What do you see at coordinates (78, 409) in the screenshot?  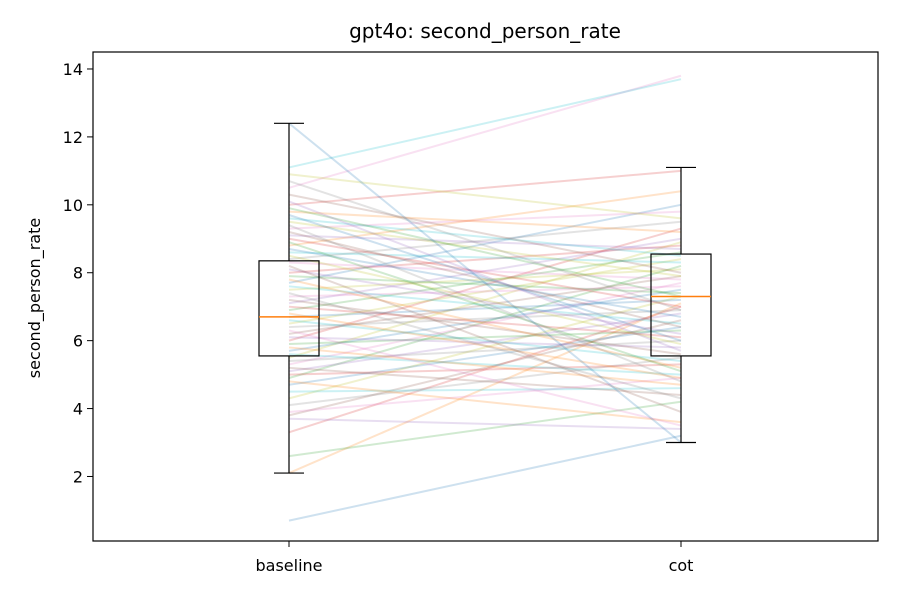 I see `y-tick-label: 4` at bounding box center [78, 409].